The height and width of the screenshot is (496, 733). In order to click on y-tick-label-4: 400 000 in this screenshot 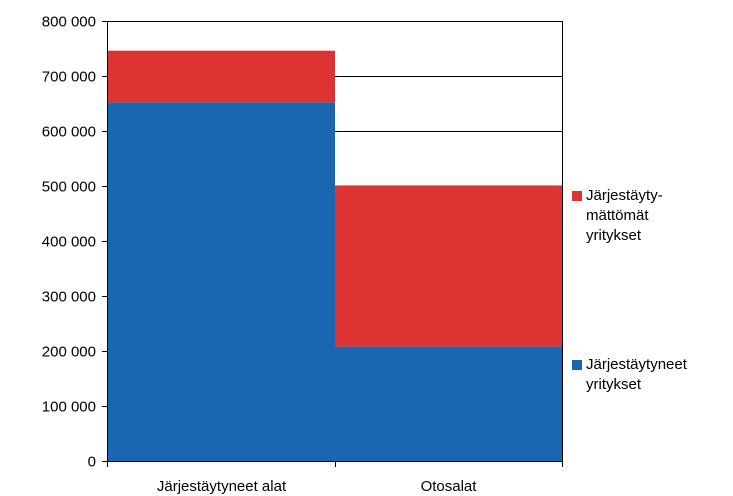, I will do `click(69, 242)`.